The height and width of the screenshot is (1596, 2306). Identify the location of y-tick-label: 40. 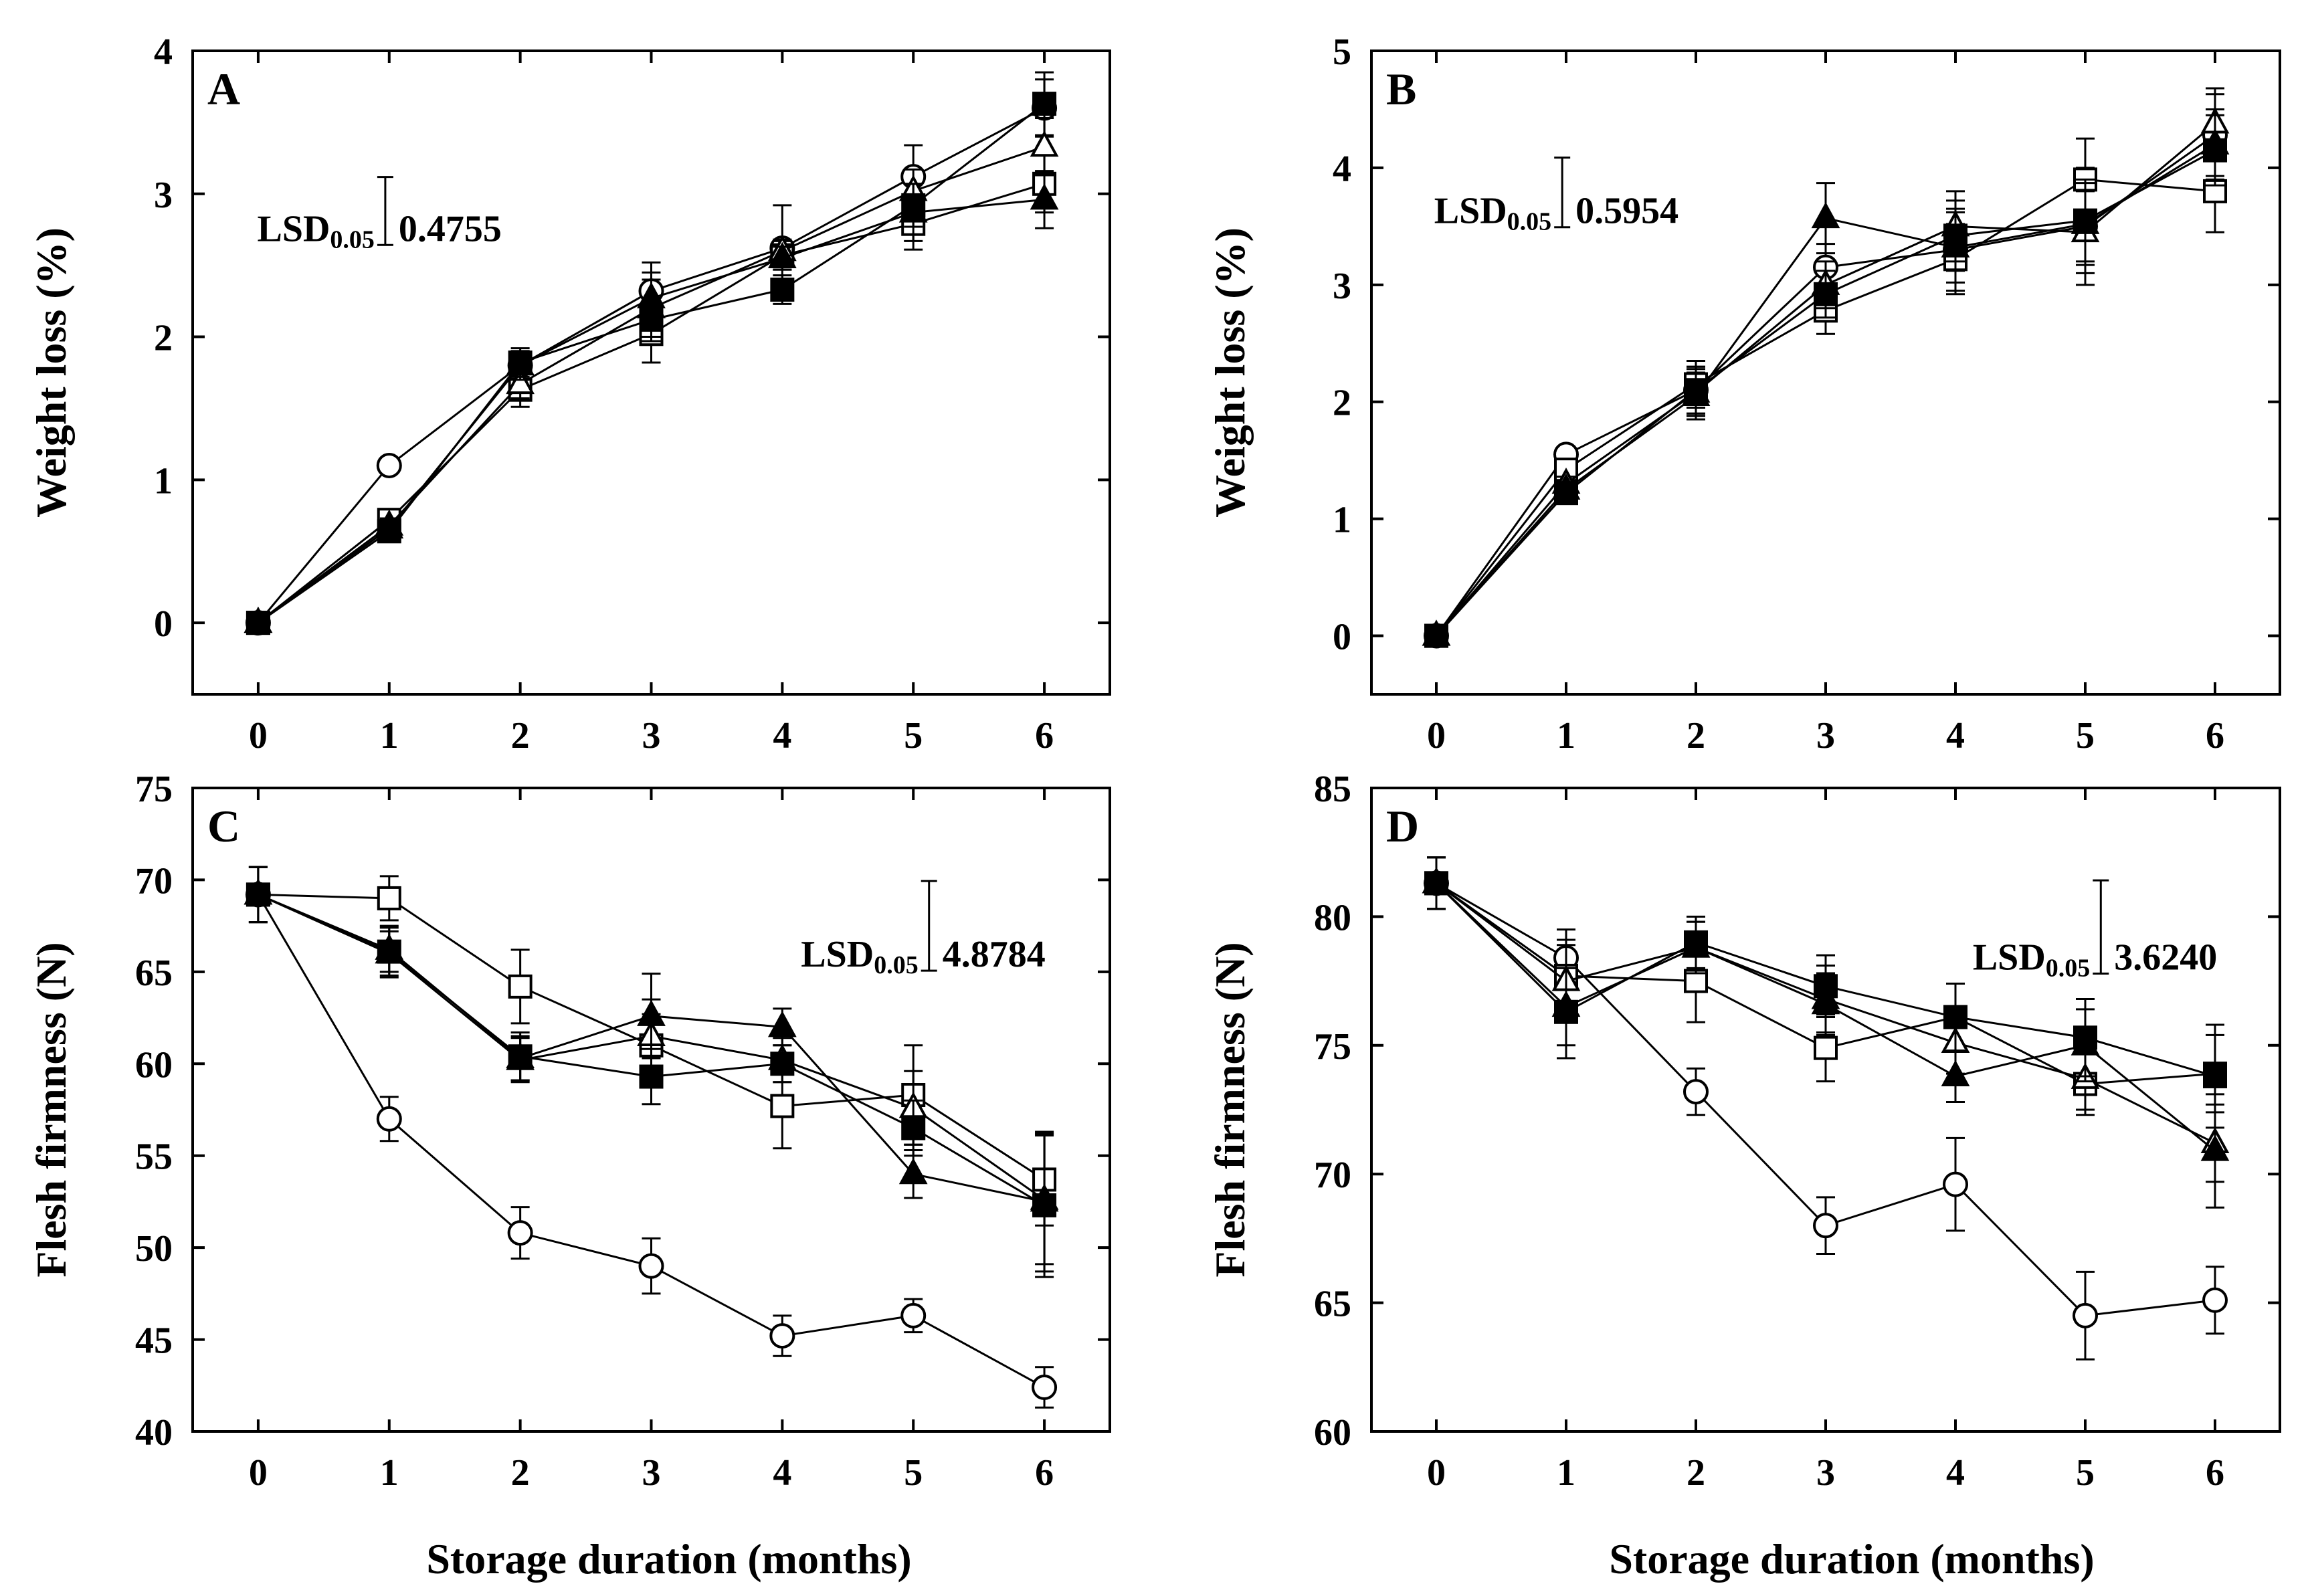
(154, 1433).